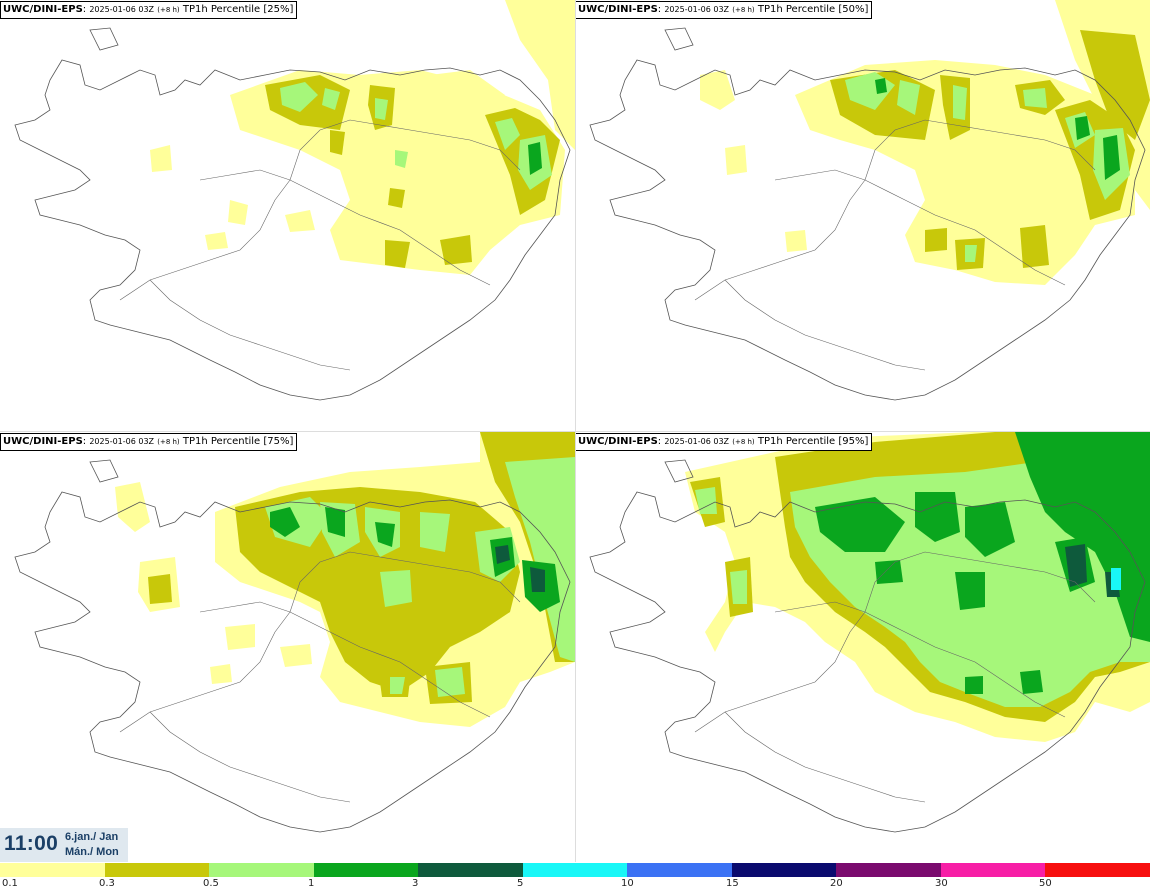  What do you see at coordinates (520, 883) in the screenshot?
I see `legend-tick-label: 5` at bounding box center [520, 883].